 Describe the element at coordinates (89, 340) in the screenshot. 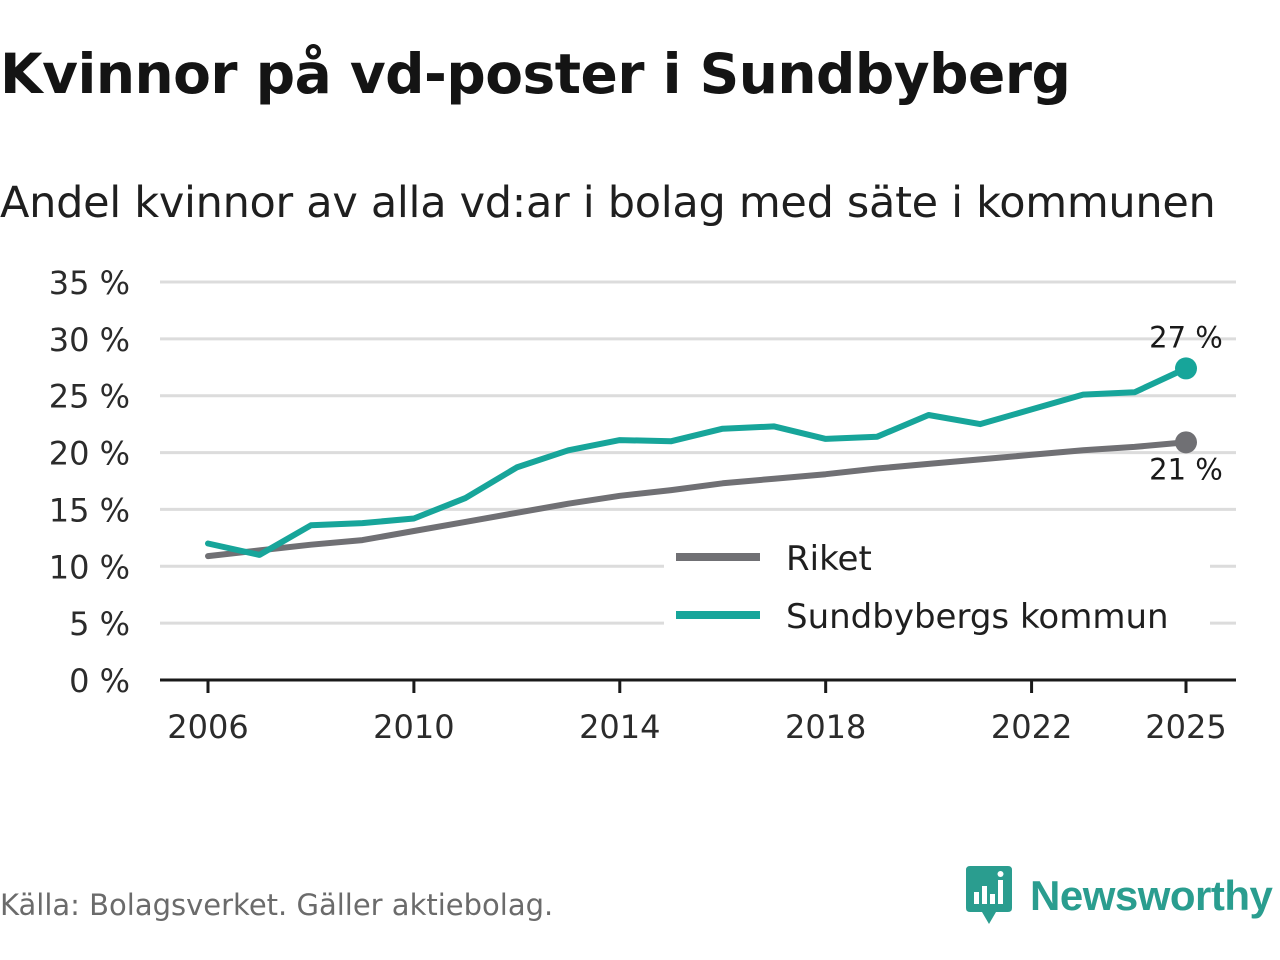

I see `y-tick-label-30: 30 %` at that location.